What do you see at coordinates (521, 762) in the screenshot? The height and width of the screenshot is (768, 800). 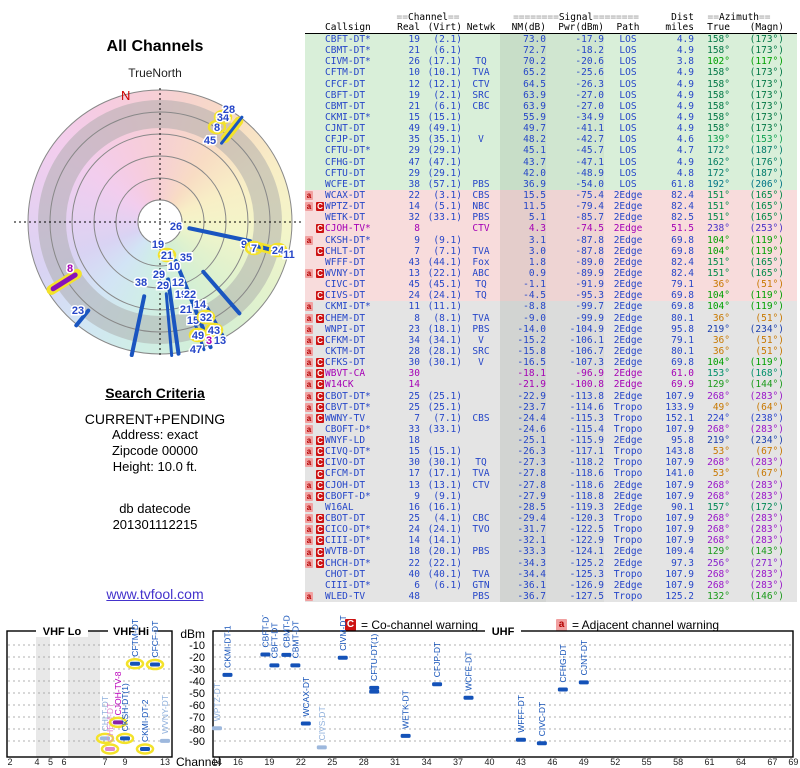 I see `x-tick-label: 43` at bounding box center [521, 762].